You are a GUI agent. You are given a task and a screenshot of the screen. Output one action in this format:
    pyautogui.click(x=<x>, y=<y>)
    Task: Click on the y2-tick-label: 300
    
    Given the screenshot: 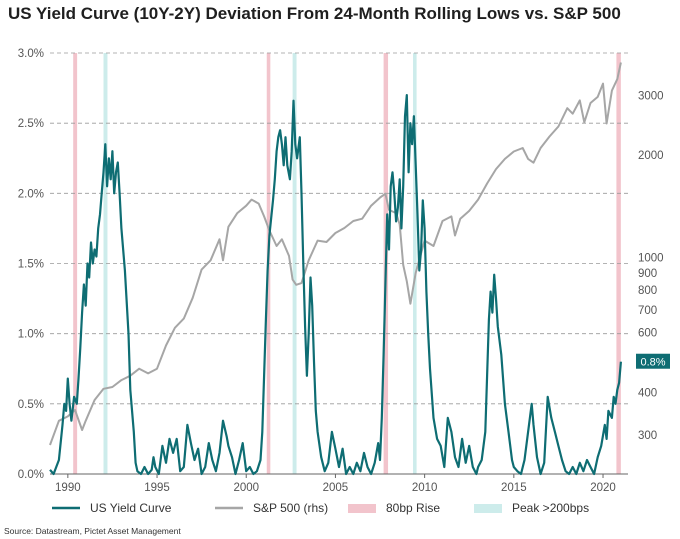 What is the action you would take?
    pyautogui.click(x=647, y=436)
    